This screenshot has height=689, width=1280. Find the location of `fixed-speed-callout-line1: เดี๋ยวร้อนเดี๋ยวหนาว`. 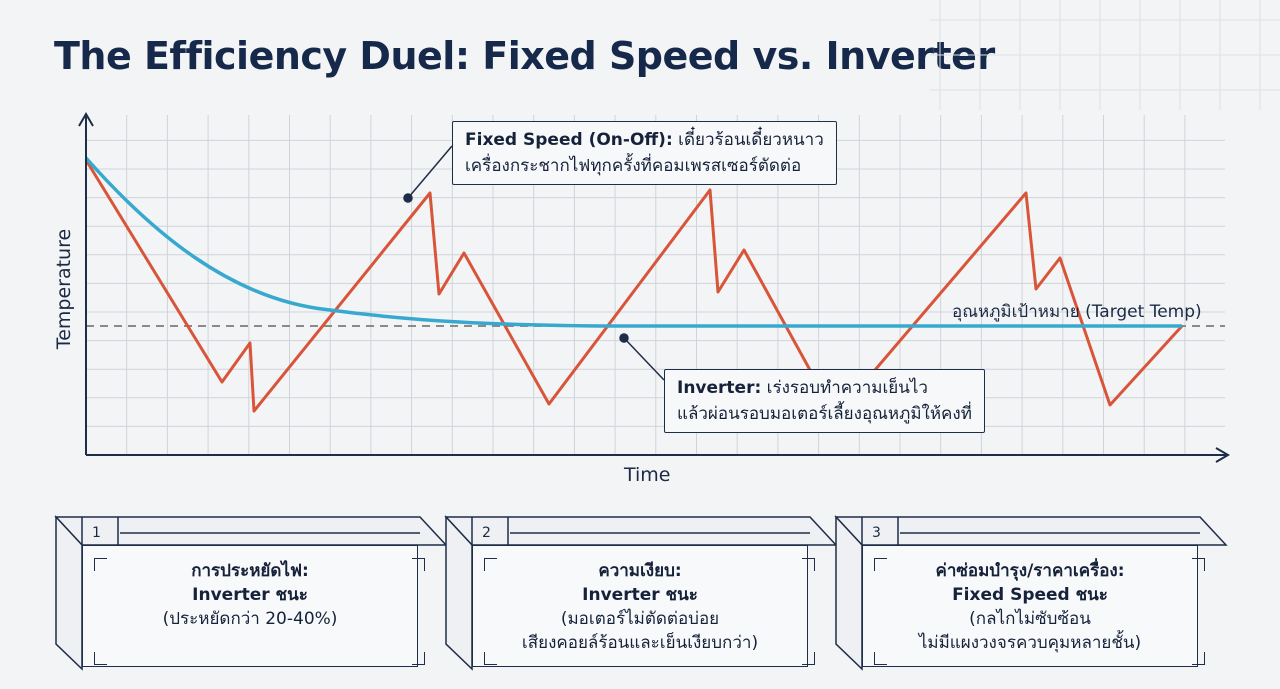

fixed-speed-callout-line1: เดี๋ยวร้อนเดี๋ยวหนาว is located at coordinates (751, 140).